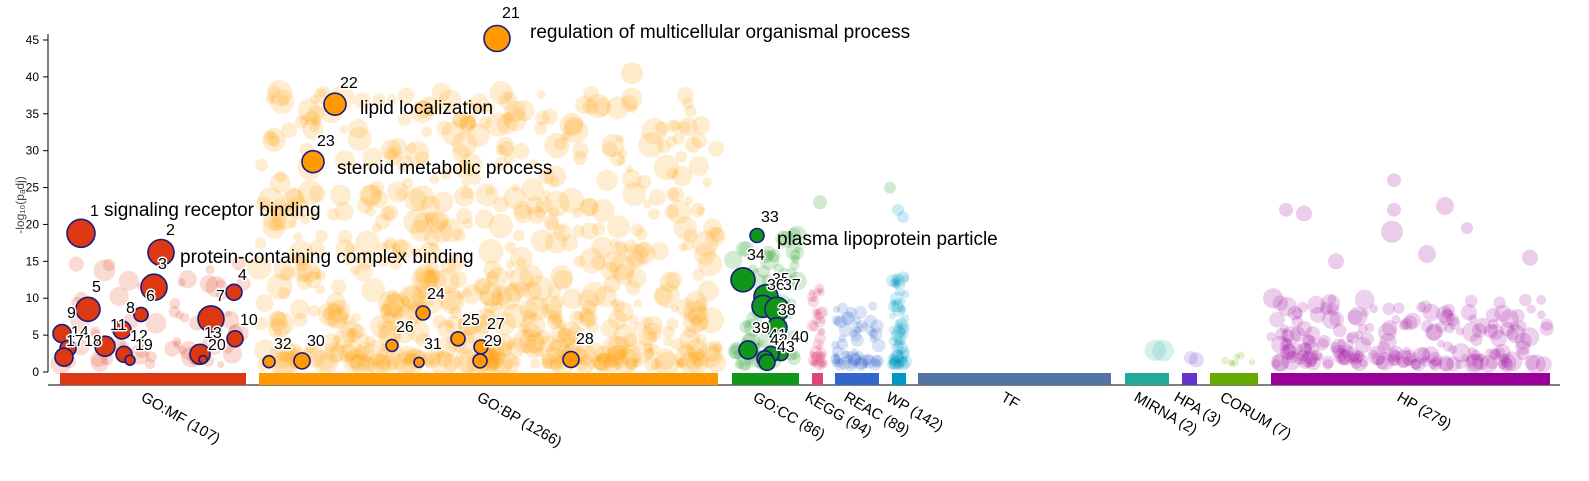 The width and height of the screenshot is (1589, 481). What do you see at coordinates (33, 298) in the screenshot?
I see `y-tick-label: 10` at bounding box center [33, 298].